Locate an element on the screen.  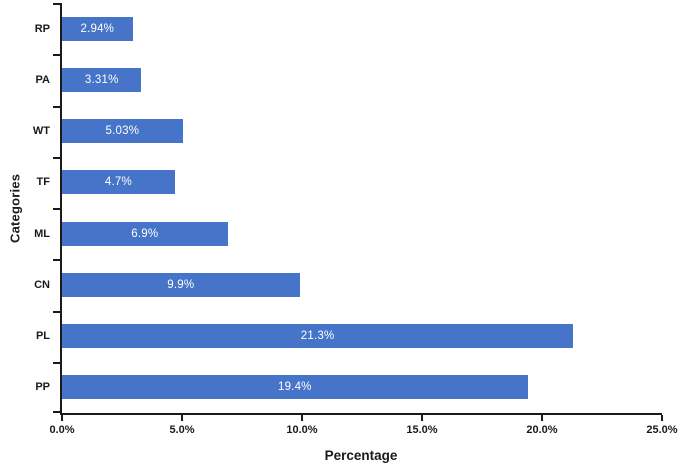
bar-pa: 3.31% is located at coordinates (102, 79).